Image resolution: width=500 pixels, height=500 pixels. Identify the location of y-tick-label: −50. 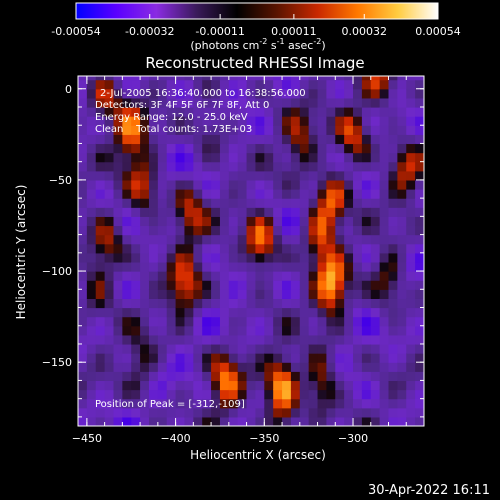
(60, 180).